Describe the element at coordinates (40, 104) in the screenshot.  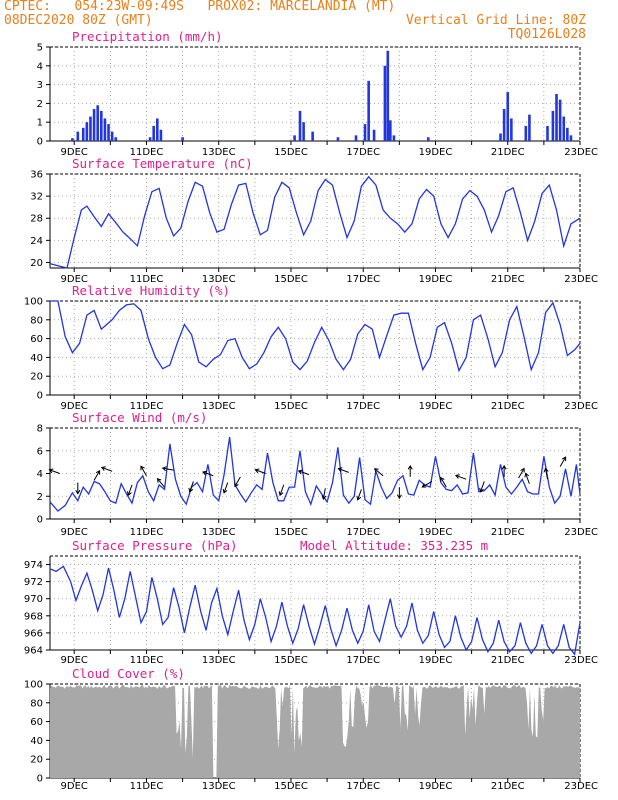
I see `y-tick-label: 2` at that location.